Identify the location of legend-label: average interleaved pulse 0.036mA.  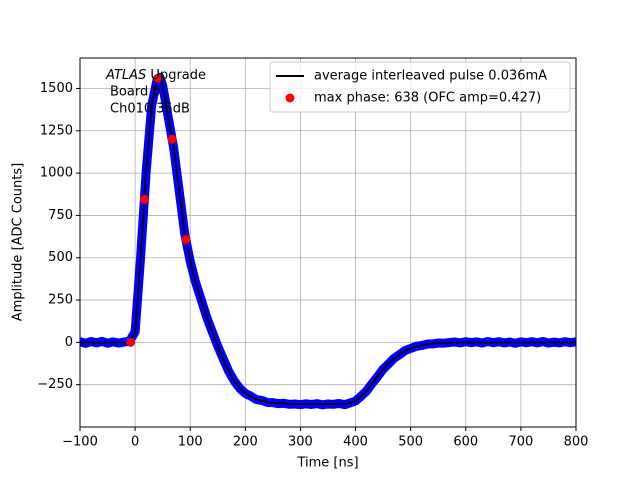
(430, 76).